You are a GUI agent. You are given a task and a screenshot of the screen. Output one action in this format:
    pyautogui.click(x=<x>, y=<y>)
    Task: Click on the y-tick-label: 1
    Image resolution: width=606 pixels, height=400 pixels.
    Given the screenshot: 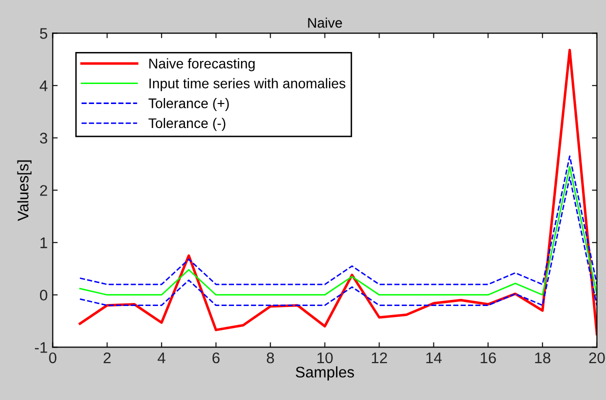 What is the action you would take?
    pyautogui.click(x=44, y=243)
    